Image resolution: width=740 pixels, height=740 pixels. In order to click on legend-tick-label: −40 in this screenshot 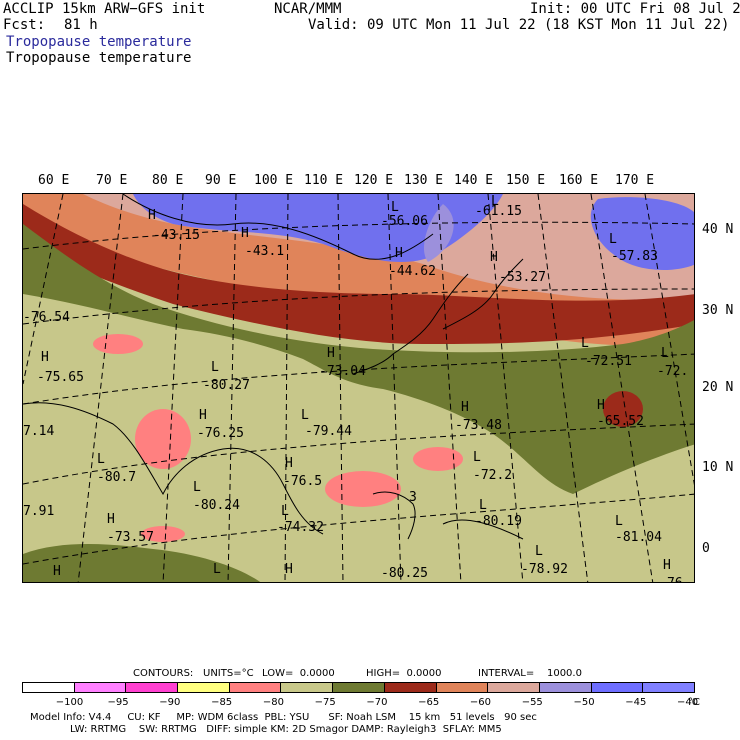, I will do `click(688, 702)`.